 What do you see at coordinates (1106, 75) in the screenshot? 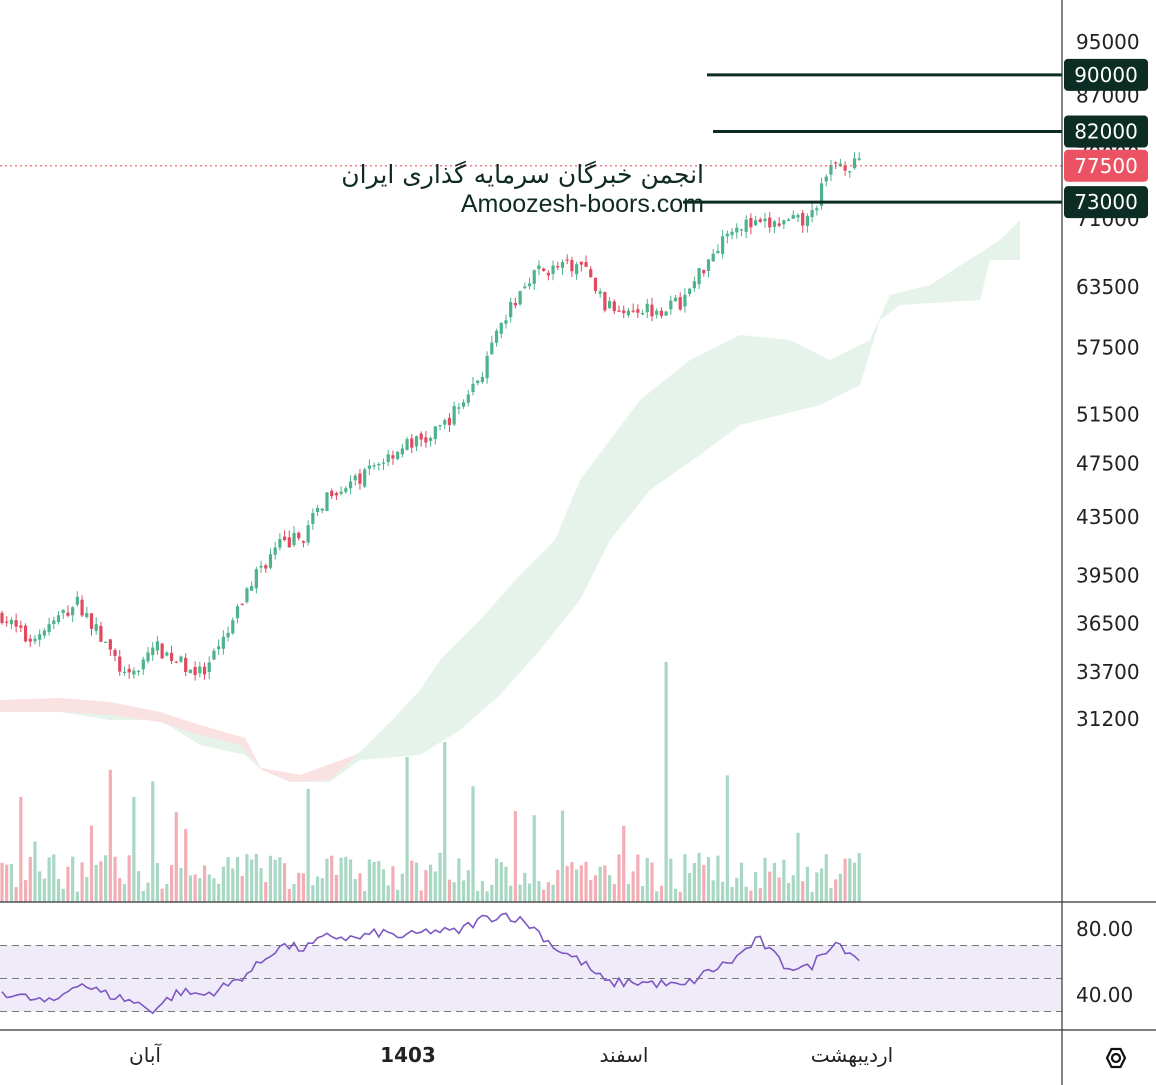
I see `level-badge-label: 90000` at bounding box center [1106, 75].